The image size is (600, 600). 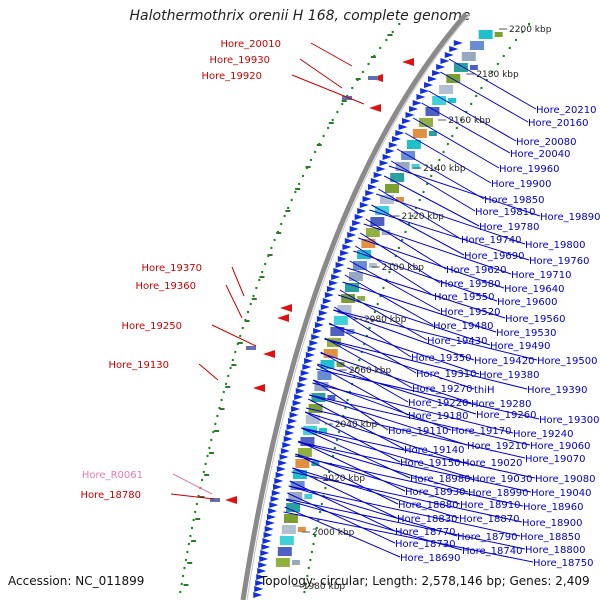 I want to click on right-gene-label: Hore_19220, so click(x=438, y=403).